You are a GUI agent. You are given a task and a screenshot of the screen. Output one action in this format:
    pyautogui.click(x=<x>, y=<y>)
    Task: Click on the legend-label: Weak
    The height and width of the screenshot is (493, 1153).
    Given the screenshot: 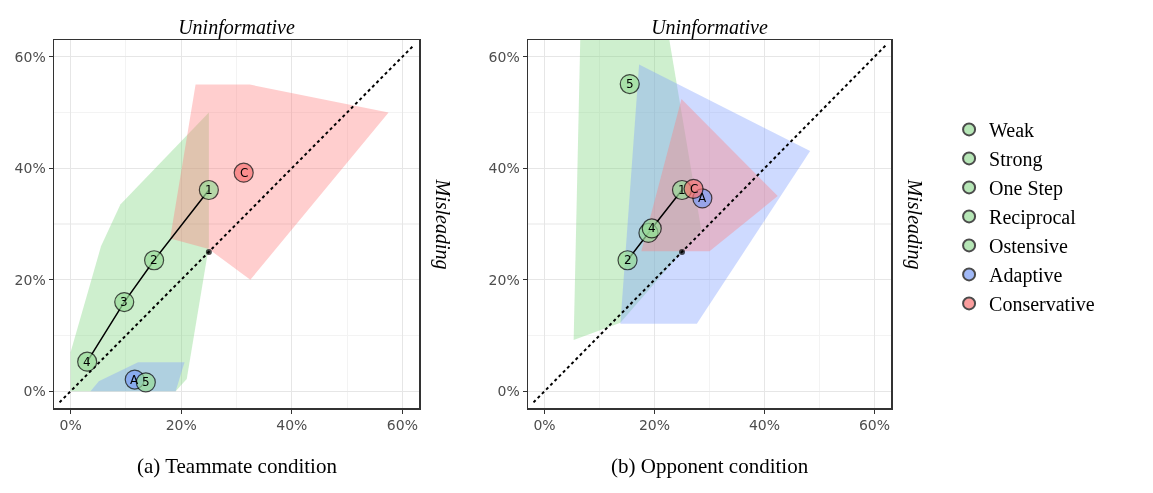 What is the action you would take?
    pyautogui.click(x=1012, y=130)
    